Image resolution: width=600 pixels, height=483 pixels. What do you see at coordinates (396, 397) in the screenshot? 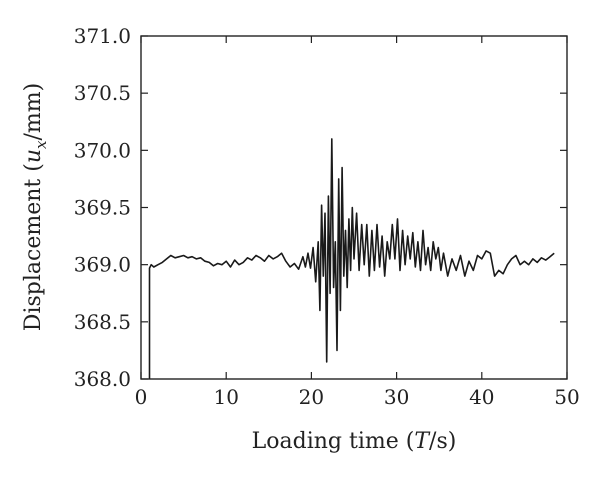
I see `x-tick-label: 30` at bounding box center [396, 397].